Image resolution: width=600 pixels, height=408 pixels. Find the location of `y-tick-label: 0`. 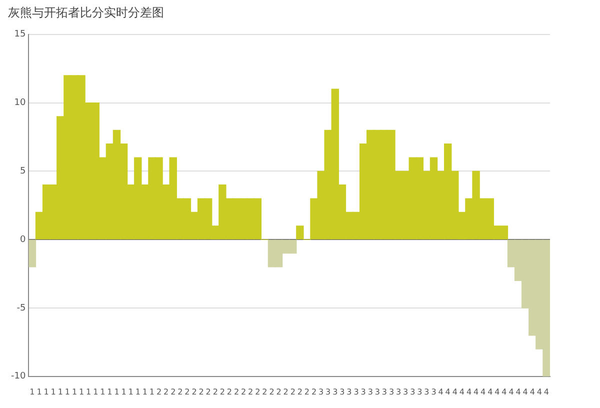

y-tick-label: 0 is located at coordinates (23, 239).